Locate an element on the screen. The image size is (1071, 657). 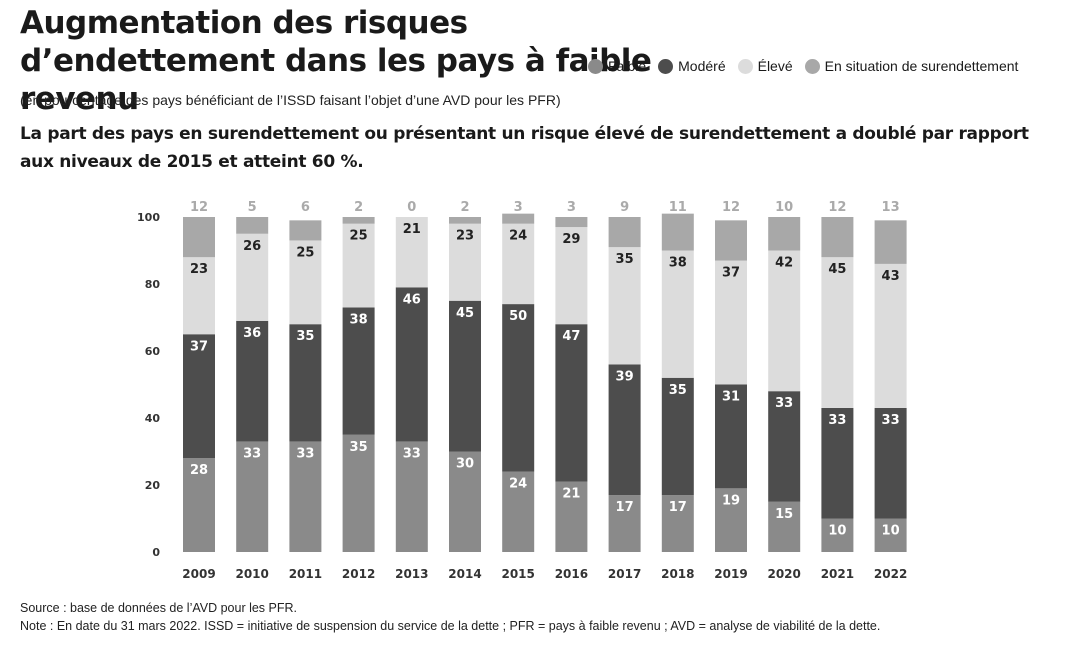
legend-swatch-modere is located at coordinates (666, 66).